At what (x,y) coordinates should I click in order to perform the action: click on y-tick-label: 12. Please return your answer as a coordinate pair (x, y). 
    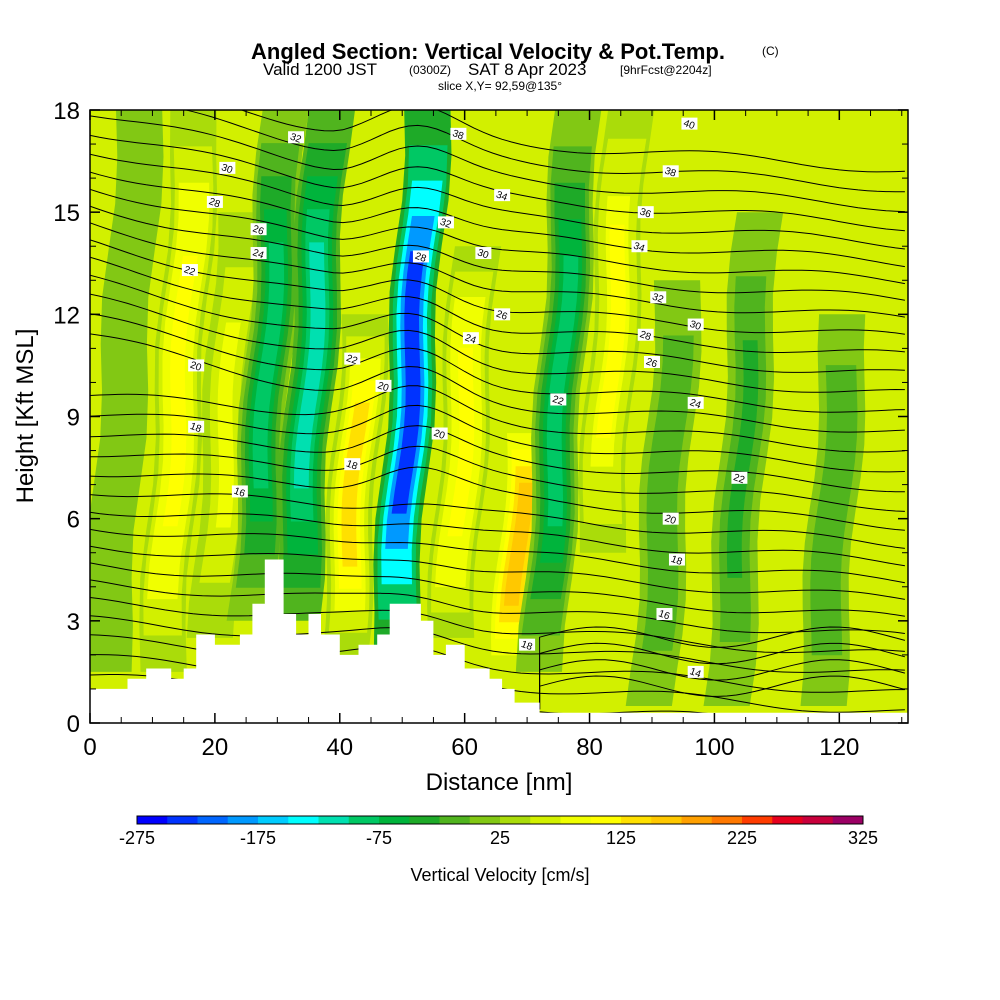
    Looking at the image, I should click on (66, 315).